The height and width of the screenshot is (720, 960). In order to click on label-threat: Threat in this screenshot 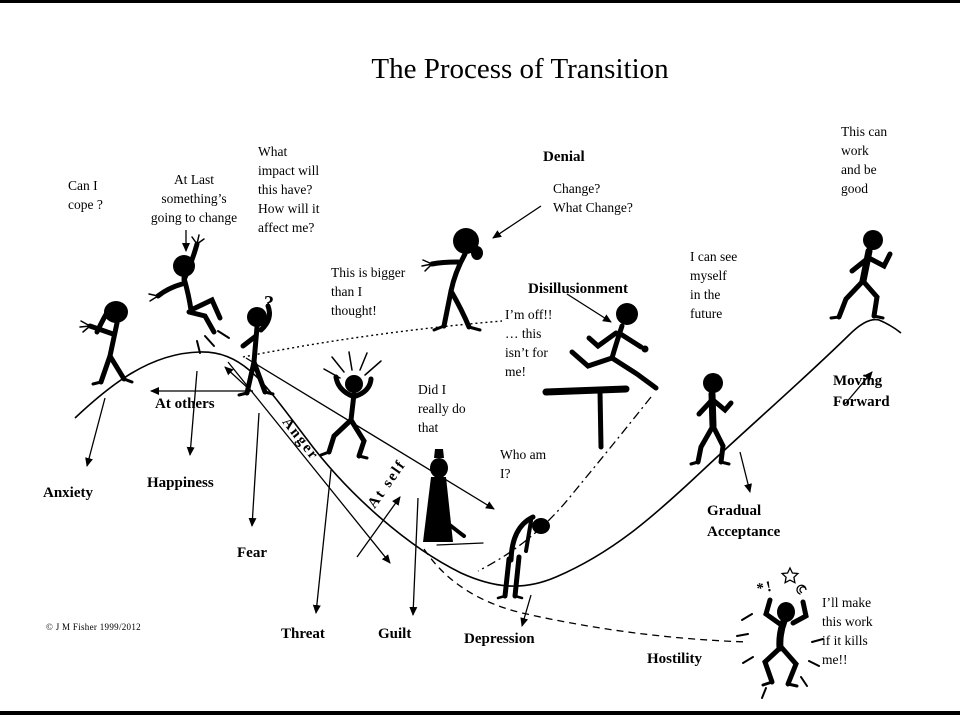, I will do `click(303, 634)`.